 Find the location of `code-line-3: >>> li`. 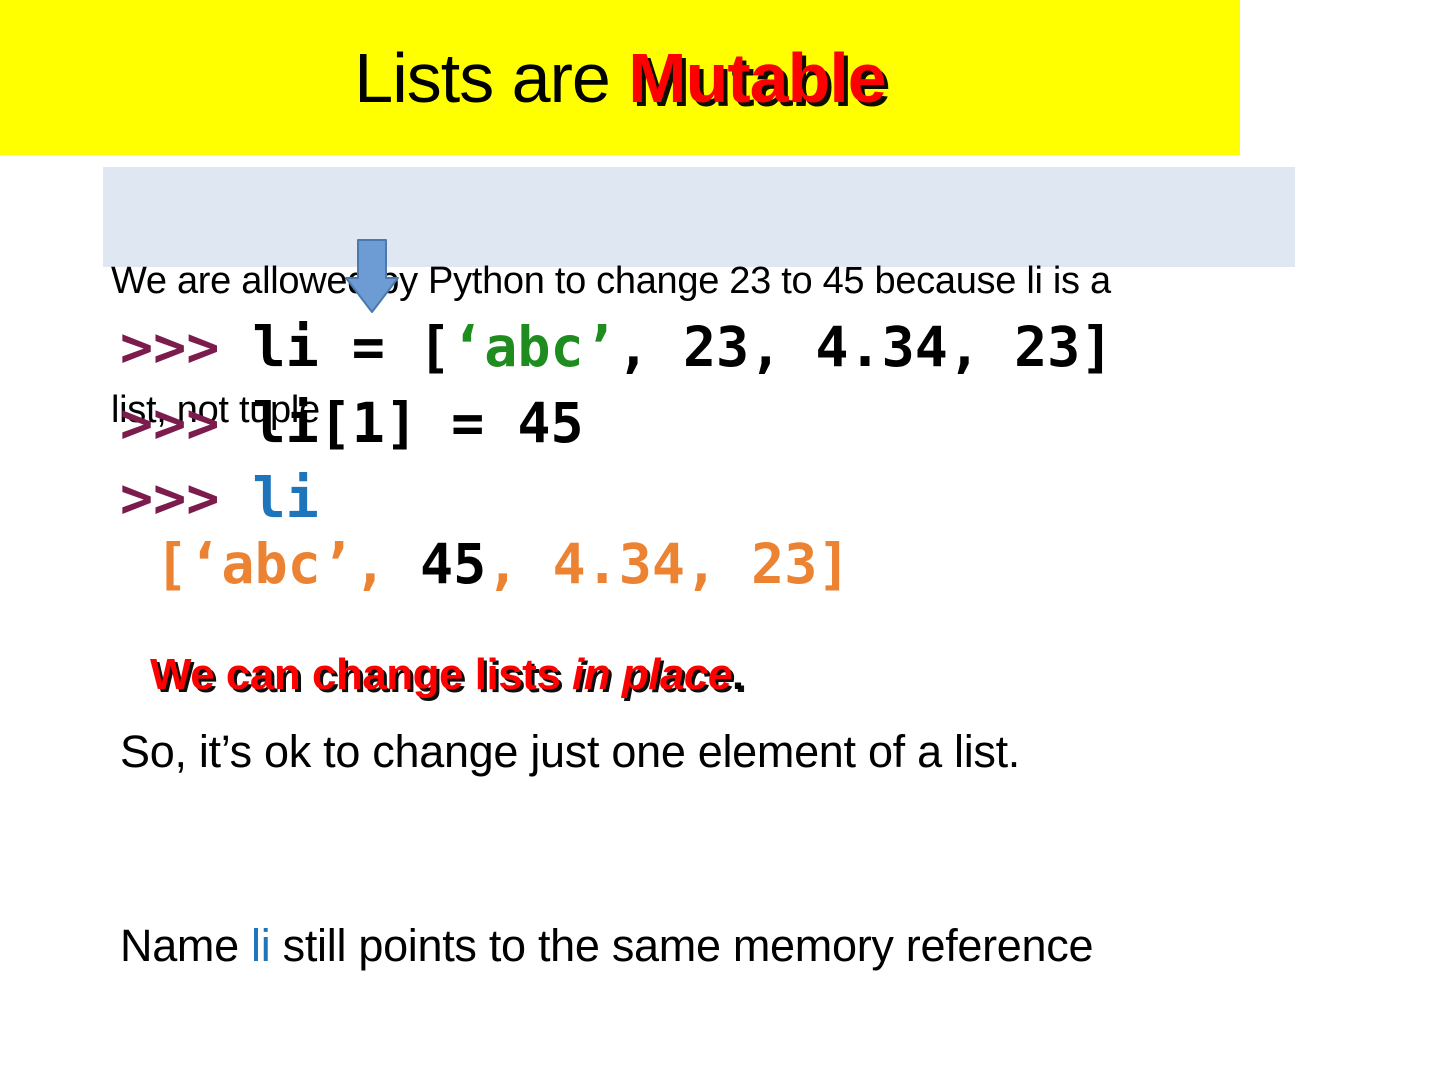

code-line-3: >>> li is located at coordinates (219, 498).